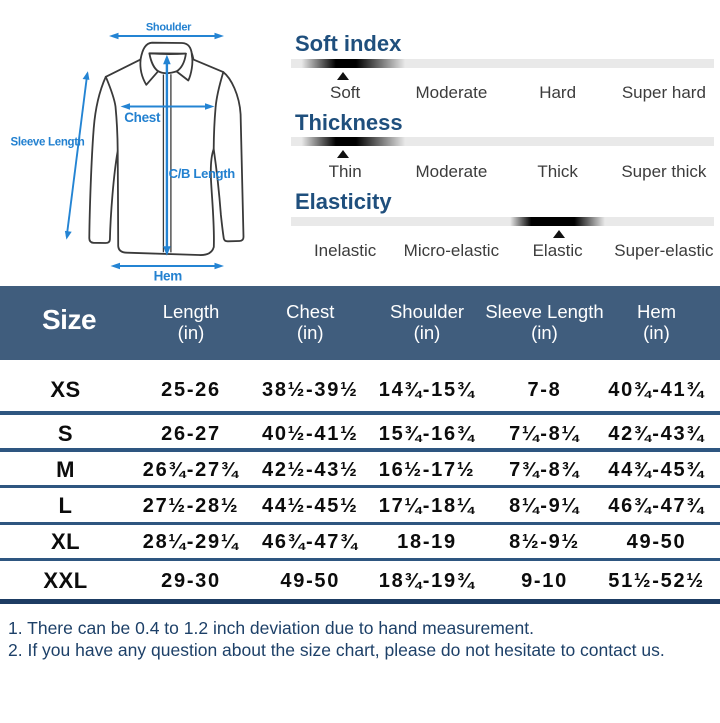  Describe the element at coordinates (169, 28) in the screenshot. I see `svg-text: Shoulder` at that location.